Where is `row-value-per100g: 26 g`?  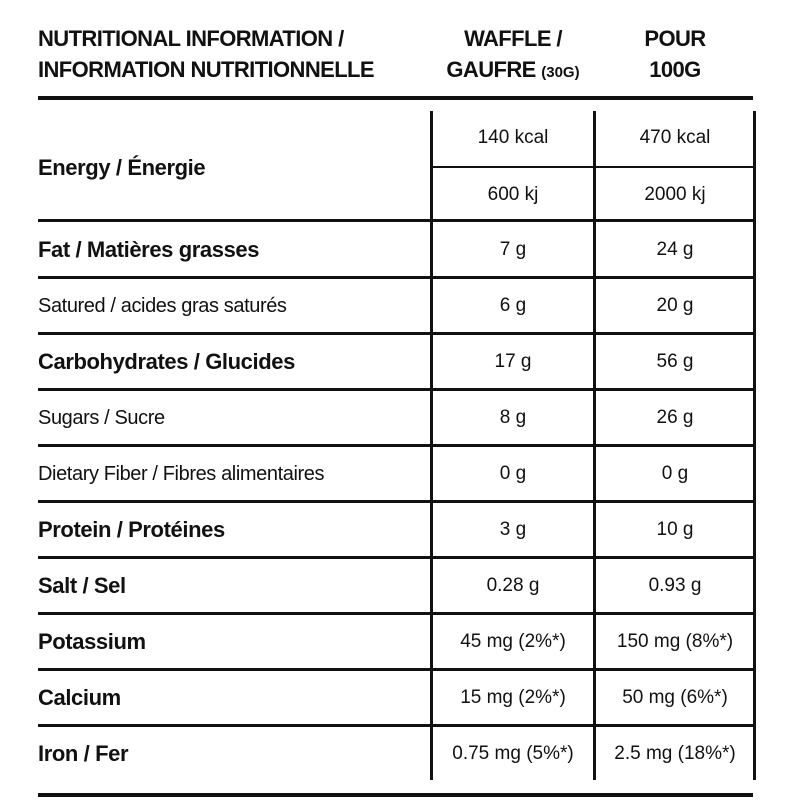 row-value-per100g: 26 g is located at coordinates (675, 417).